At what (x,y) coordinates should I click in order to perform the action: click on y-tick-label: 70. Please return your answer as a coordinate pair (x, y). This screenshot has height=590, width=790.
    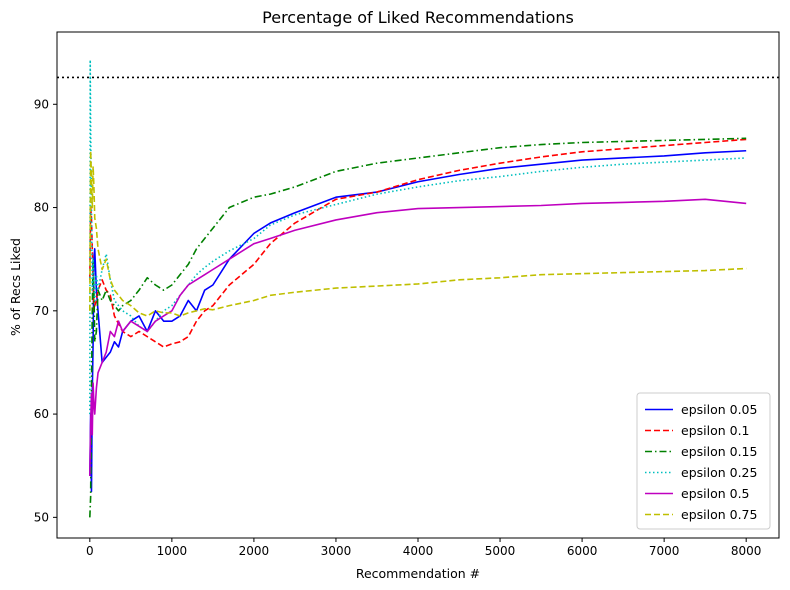
    Looking at the image, I should click on (41, 311).